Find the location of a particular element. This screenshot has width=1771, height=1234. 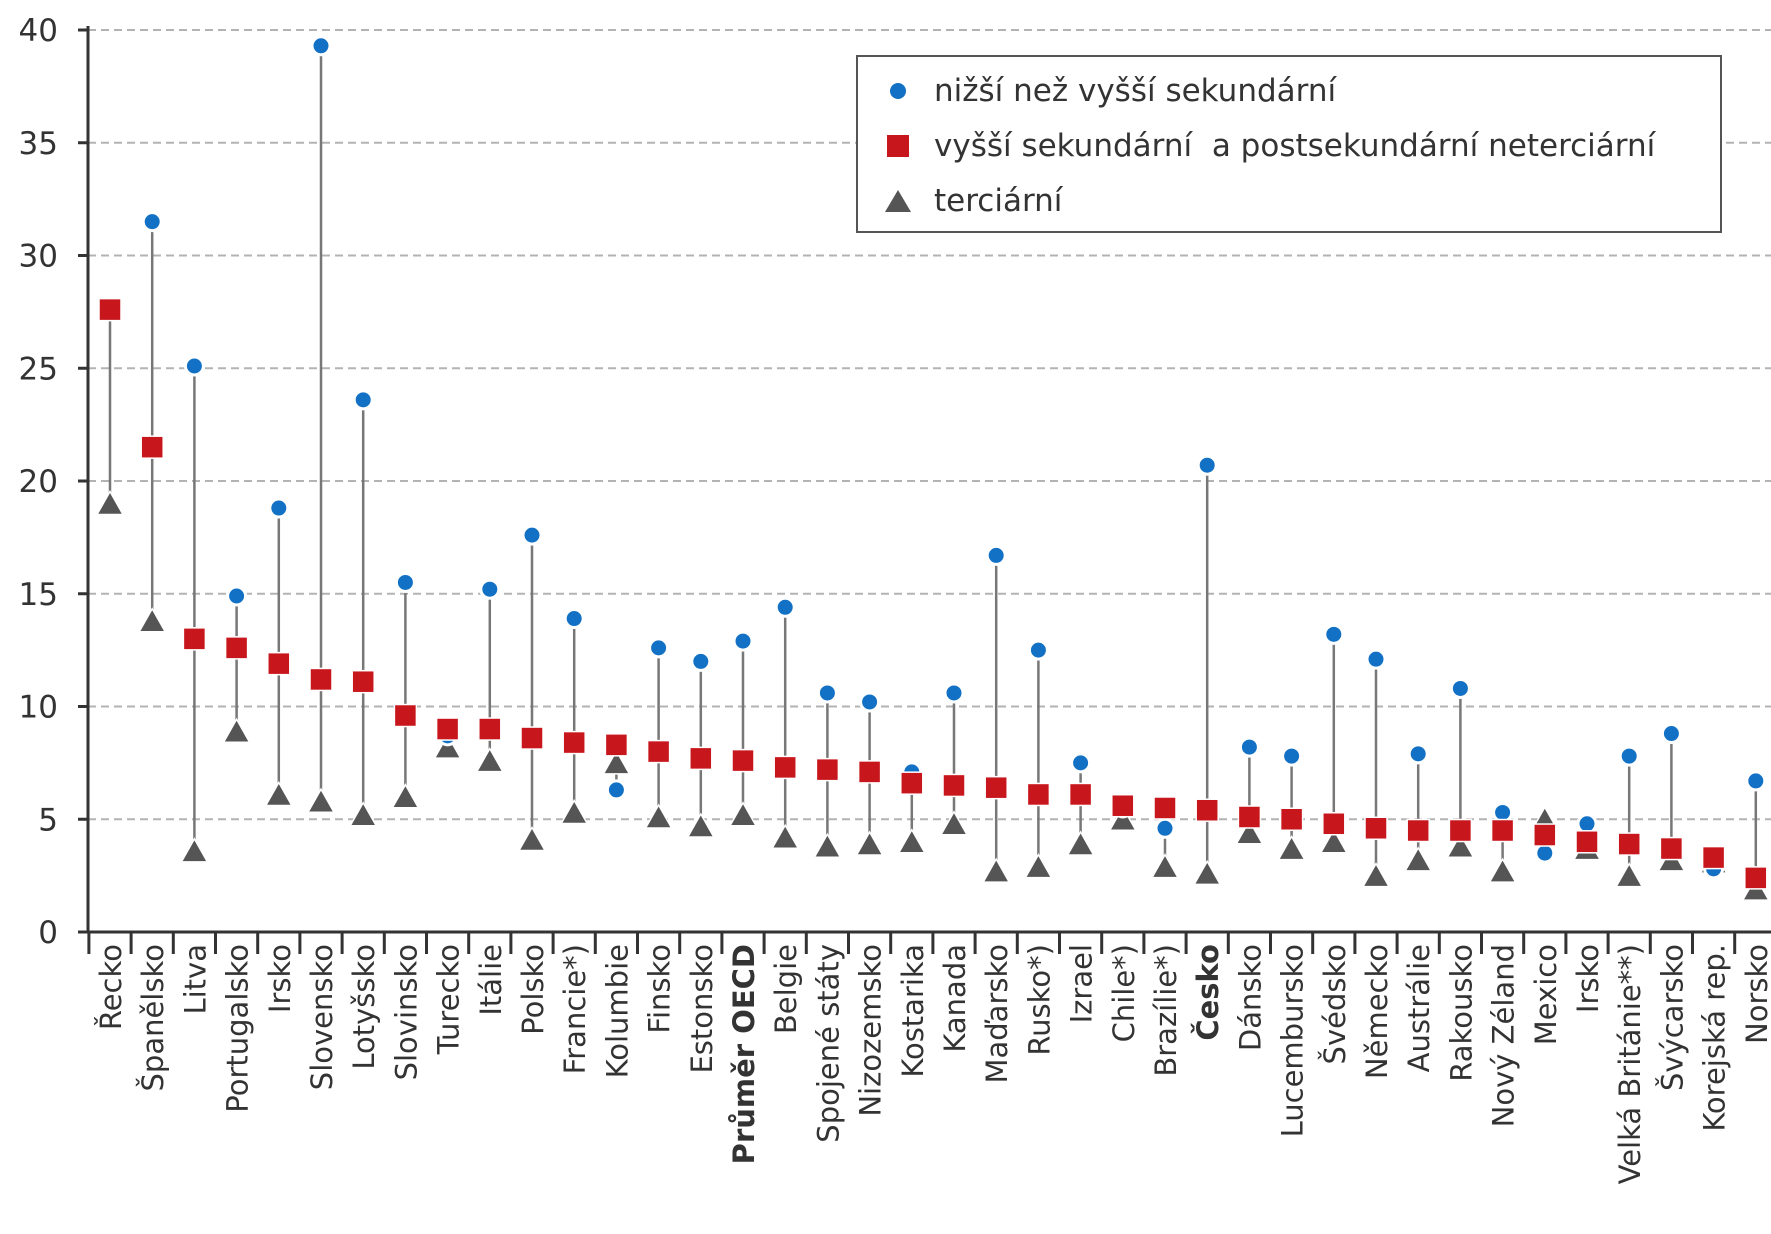

square-marker-icon is located at coordinates (898, 146).